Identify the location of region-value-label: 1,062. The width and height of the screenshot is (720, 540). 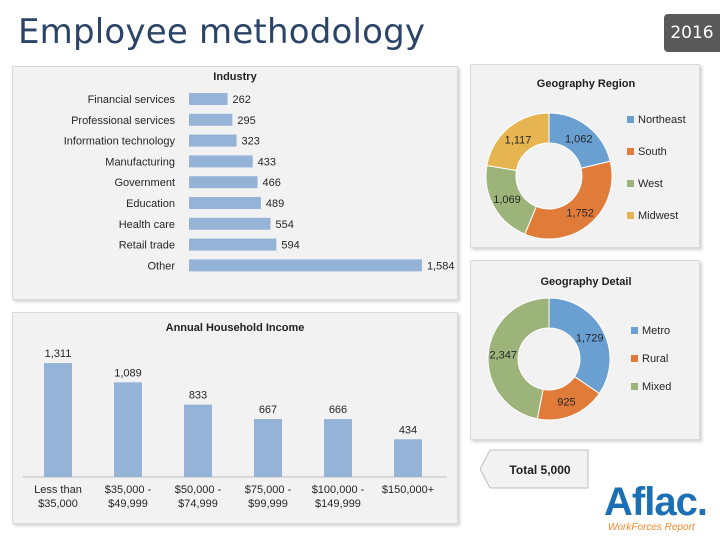
(579, 139).